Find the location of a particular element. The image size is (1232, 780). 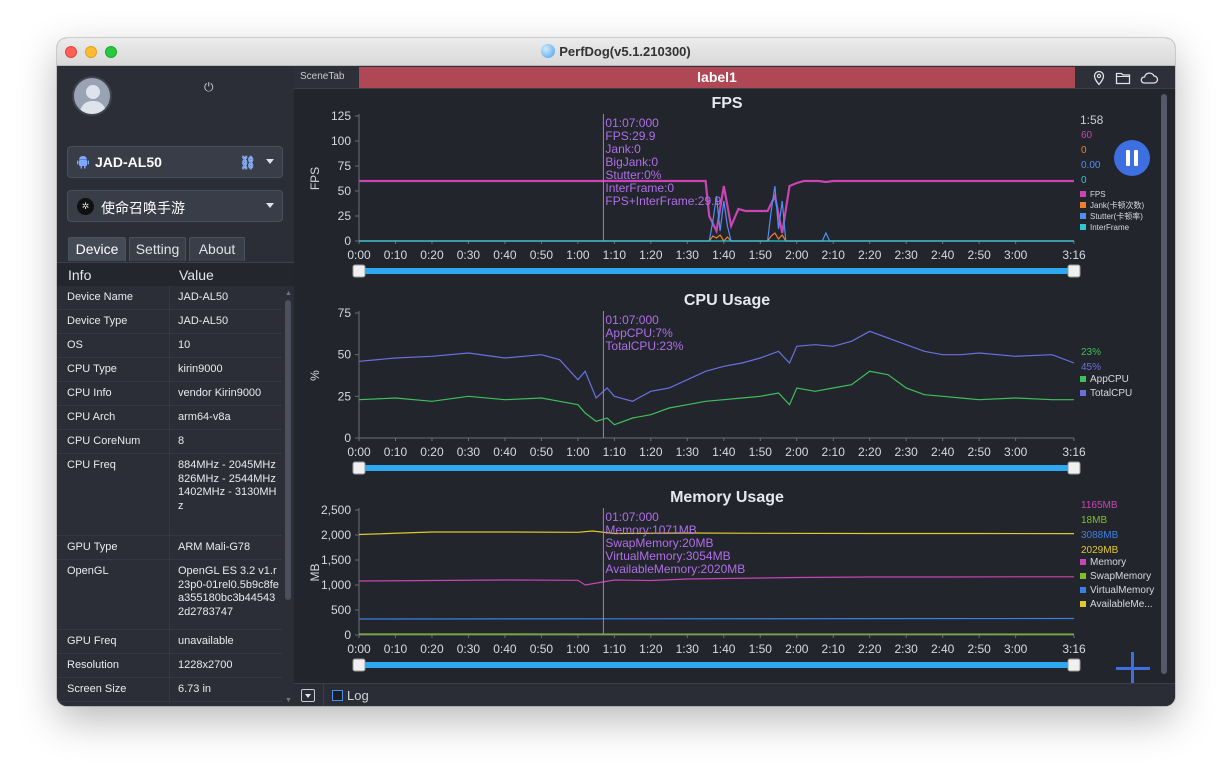

x-tick-label: 2:10 is located at coordinates (834, 649).